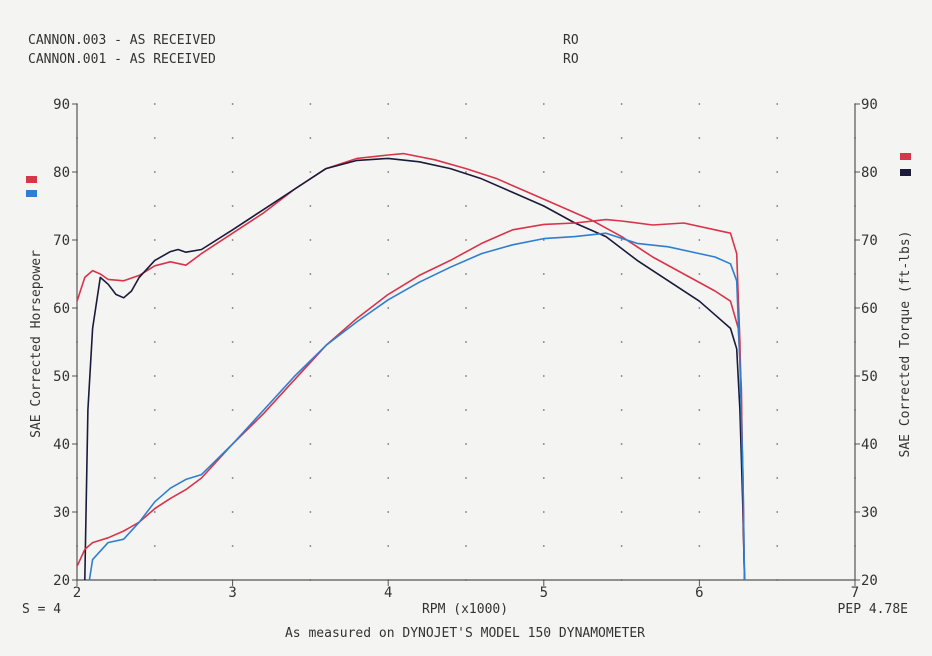 The image size is (932, 656). I want to click on y-axis-label-right: SAE Corrected Torque (ft-lbs), so click(905, 344).